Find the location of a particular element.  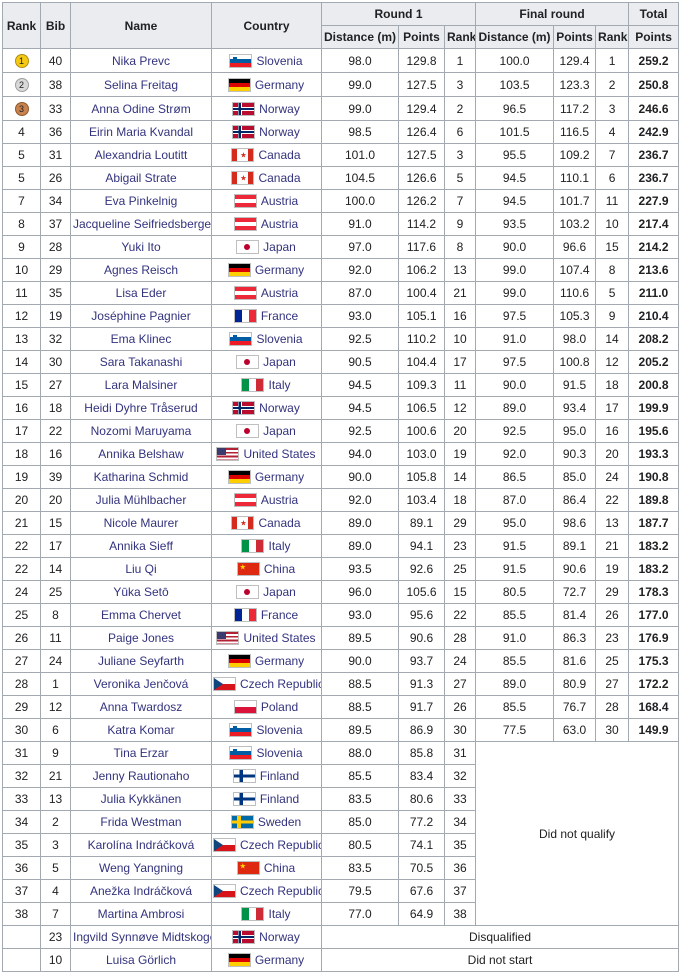

athlete-link: Sara Takanashi is located at coordinates (141, 362).